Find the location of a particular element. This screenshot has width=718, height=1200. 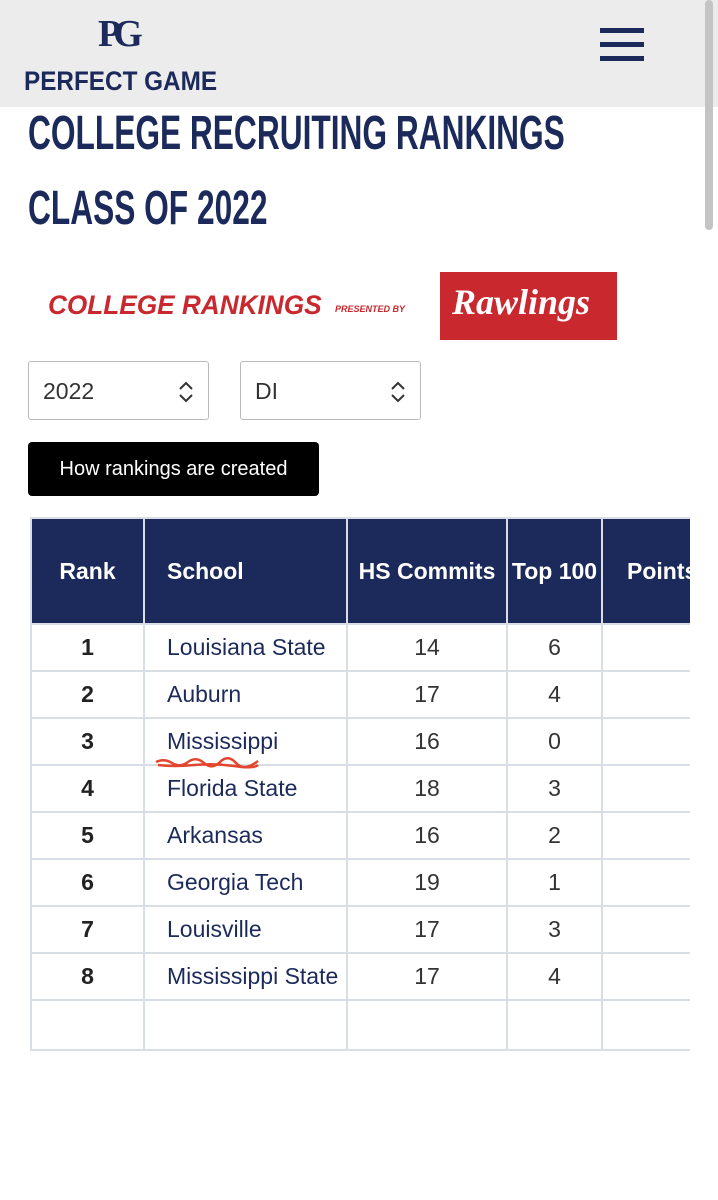

column-header: Points is located at coordinates (645, 571).